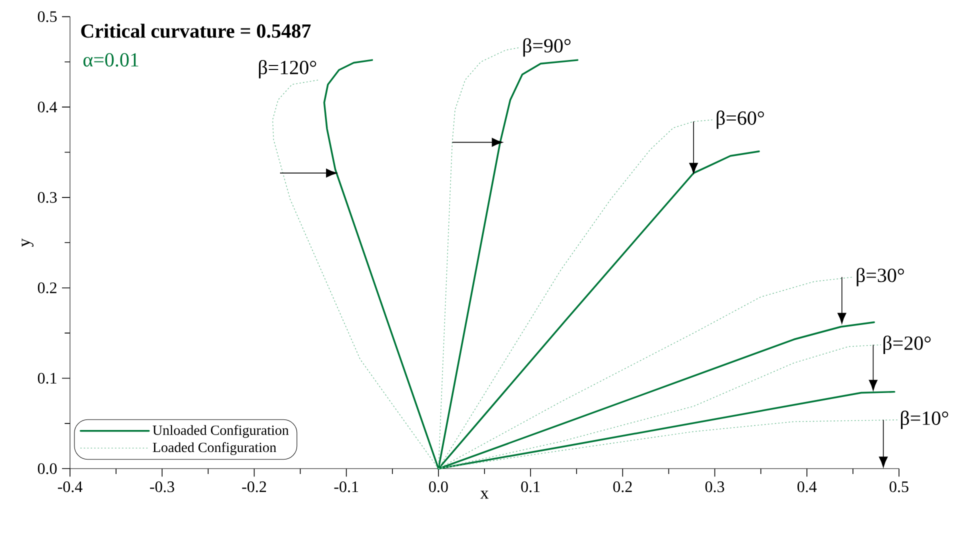  Describe the element at coordinates (254, 487) in the screenshot. I see `x-tick-label: -0.2` at that location.